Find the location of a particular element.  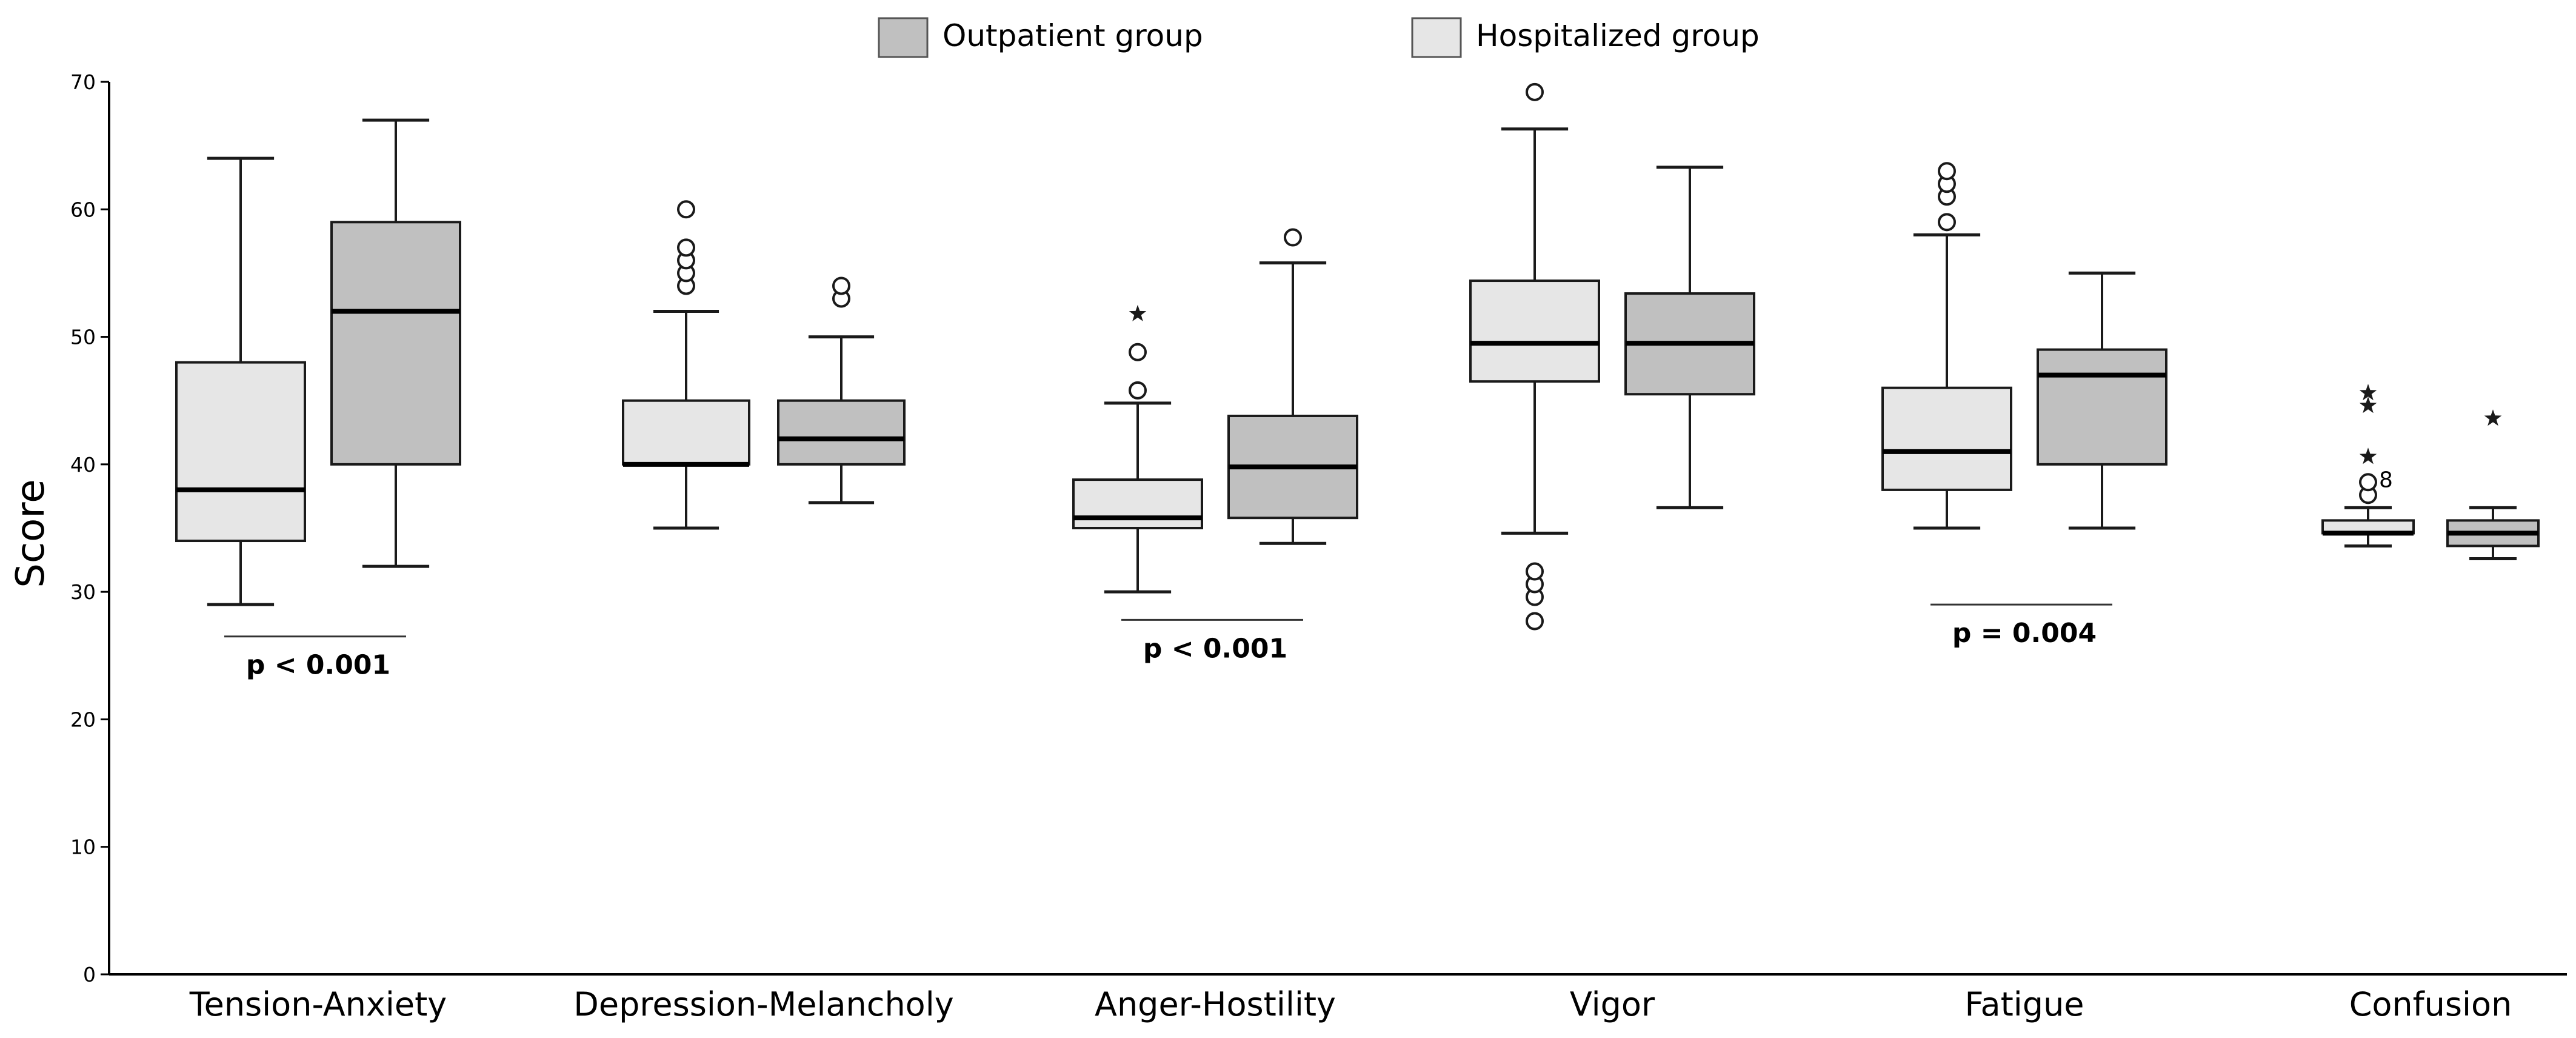

outlier-id-label: 8 is located at coordinates (2386, 479).